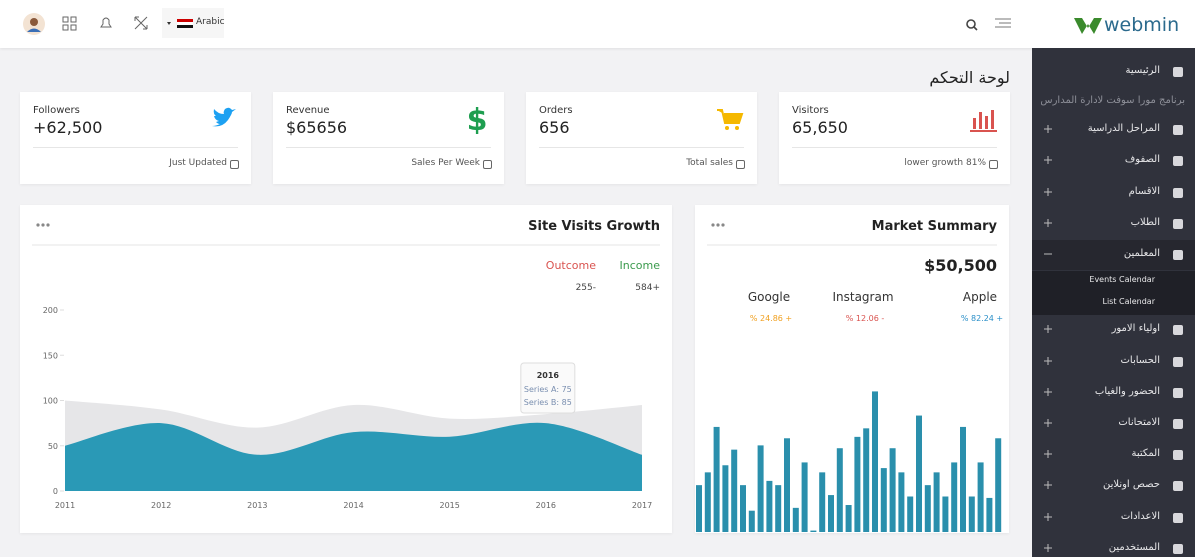 Image resolution: width=1195 pixels, height=557 pixels. Describe the element at coordinates (935, 226) in the screenshot. I see `chart-title: Market Summary` at that location.